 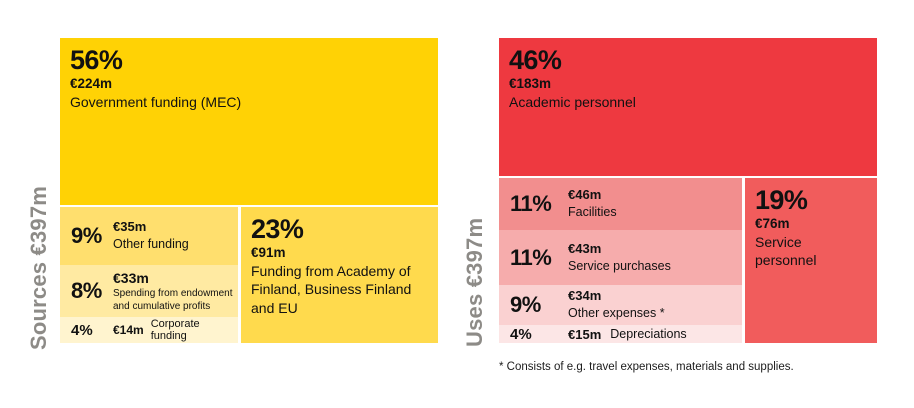 What do you see at coordinates (592, 212) in the screenshot?
I see `category-label: Facilities` at bounding box center [592, 212].